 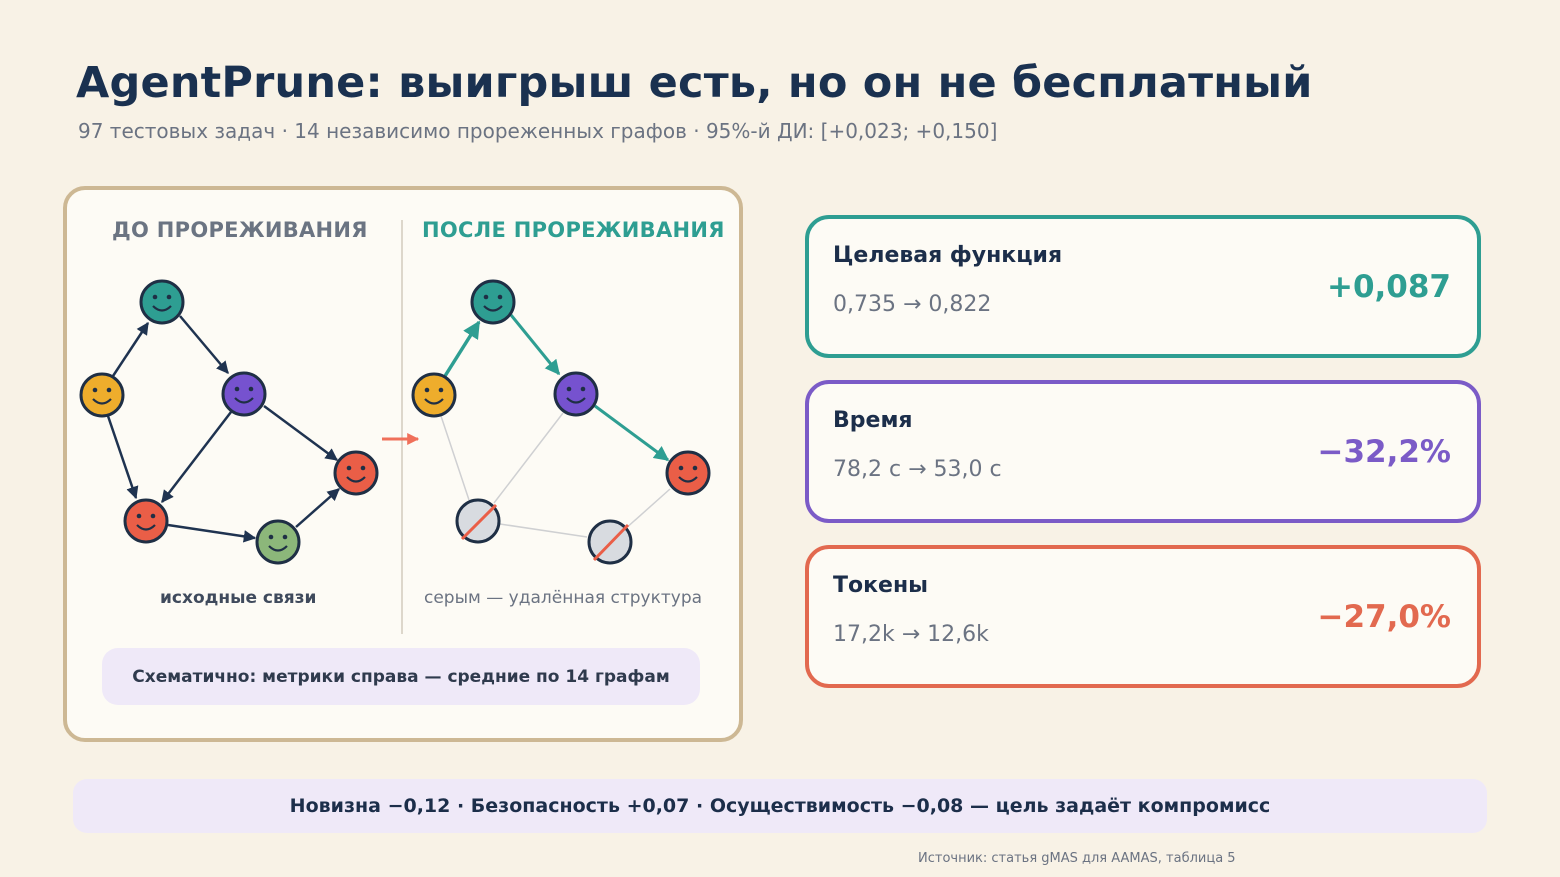 What do you see at coordinates (130, 349) in the screenshot?
I see `edge-yellow-teal` at bounding box center [130, 349].